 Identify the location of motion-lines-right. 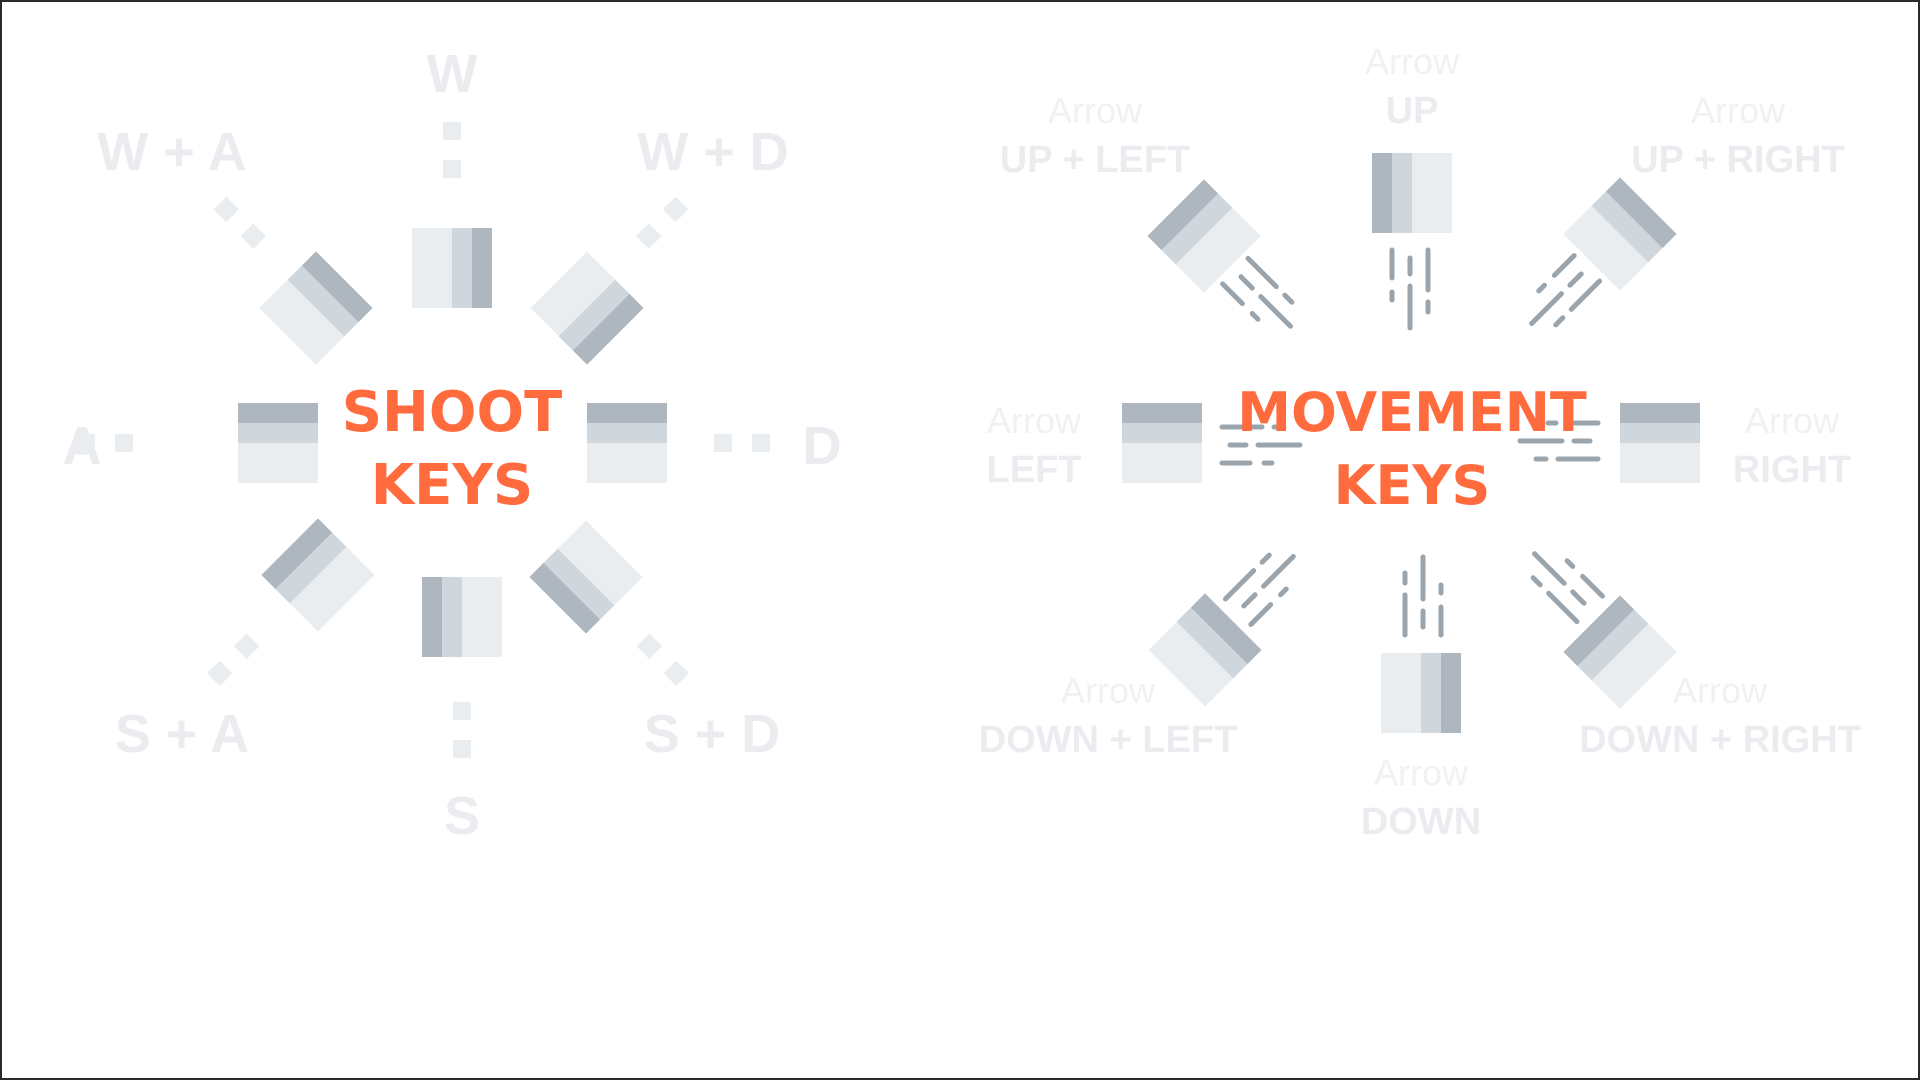
(1559, 441).